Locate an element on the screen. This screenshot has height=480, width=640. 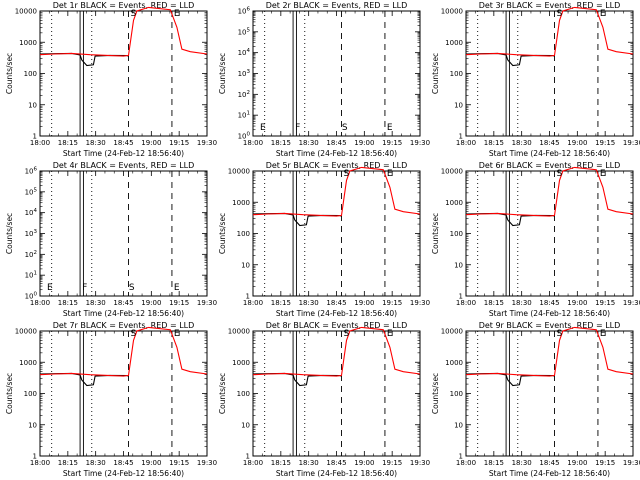
y-tick-label-exp: 6 is located at coordinates (36, 170).